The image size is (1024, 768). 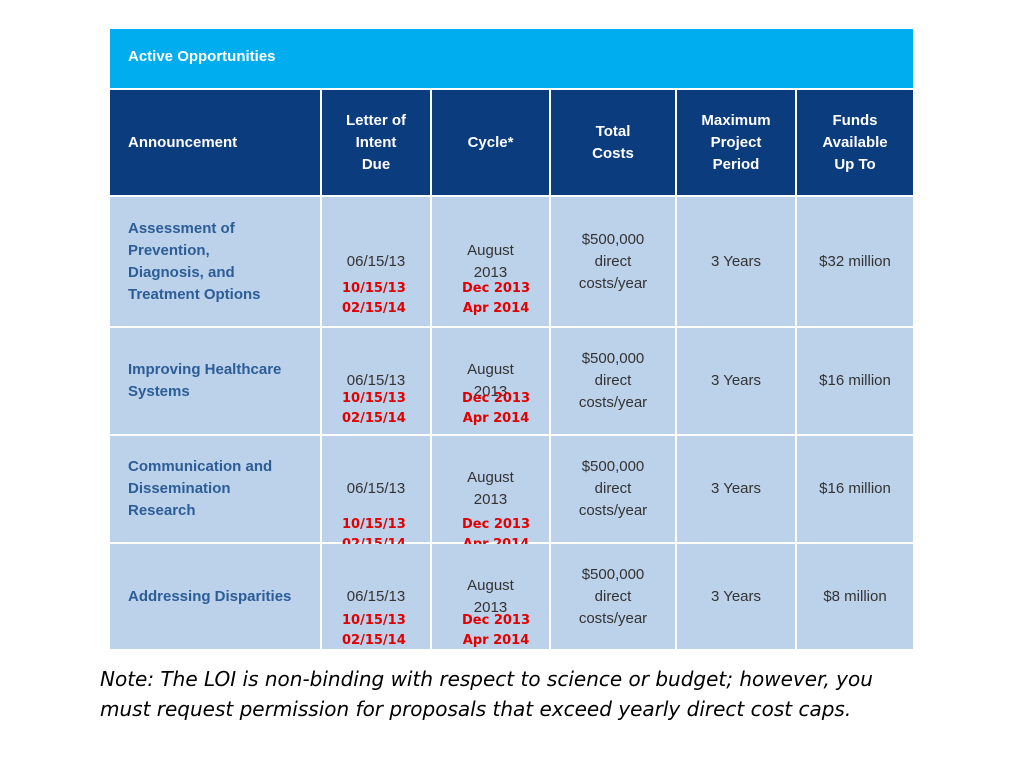 I want to click on announcement-cell: Addressing Disparities, so click(x=215, y=596).